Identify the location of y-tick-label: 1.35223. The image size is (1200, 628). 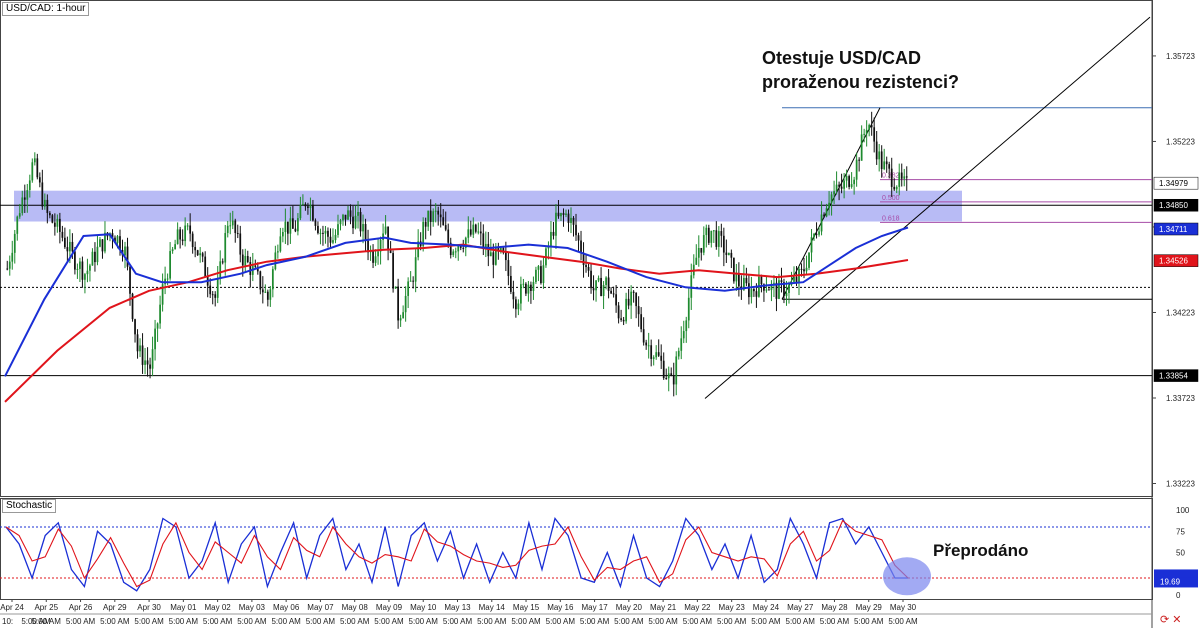
(1180, 141).